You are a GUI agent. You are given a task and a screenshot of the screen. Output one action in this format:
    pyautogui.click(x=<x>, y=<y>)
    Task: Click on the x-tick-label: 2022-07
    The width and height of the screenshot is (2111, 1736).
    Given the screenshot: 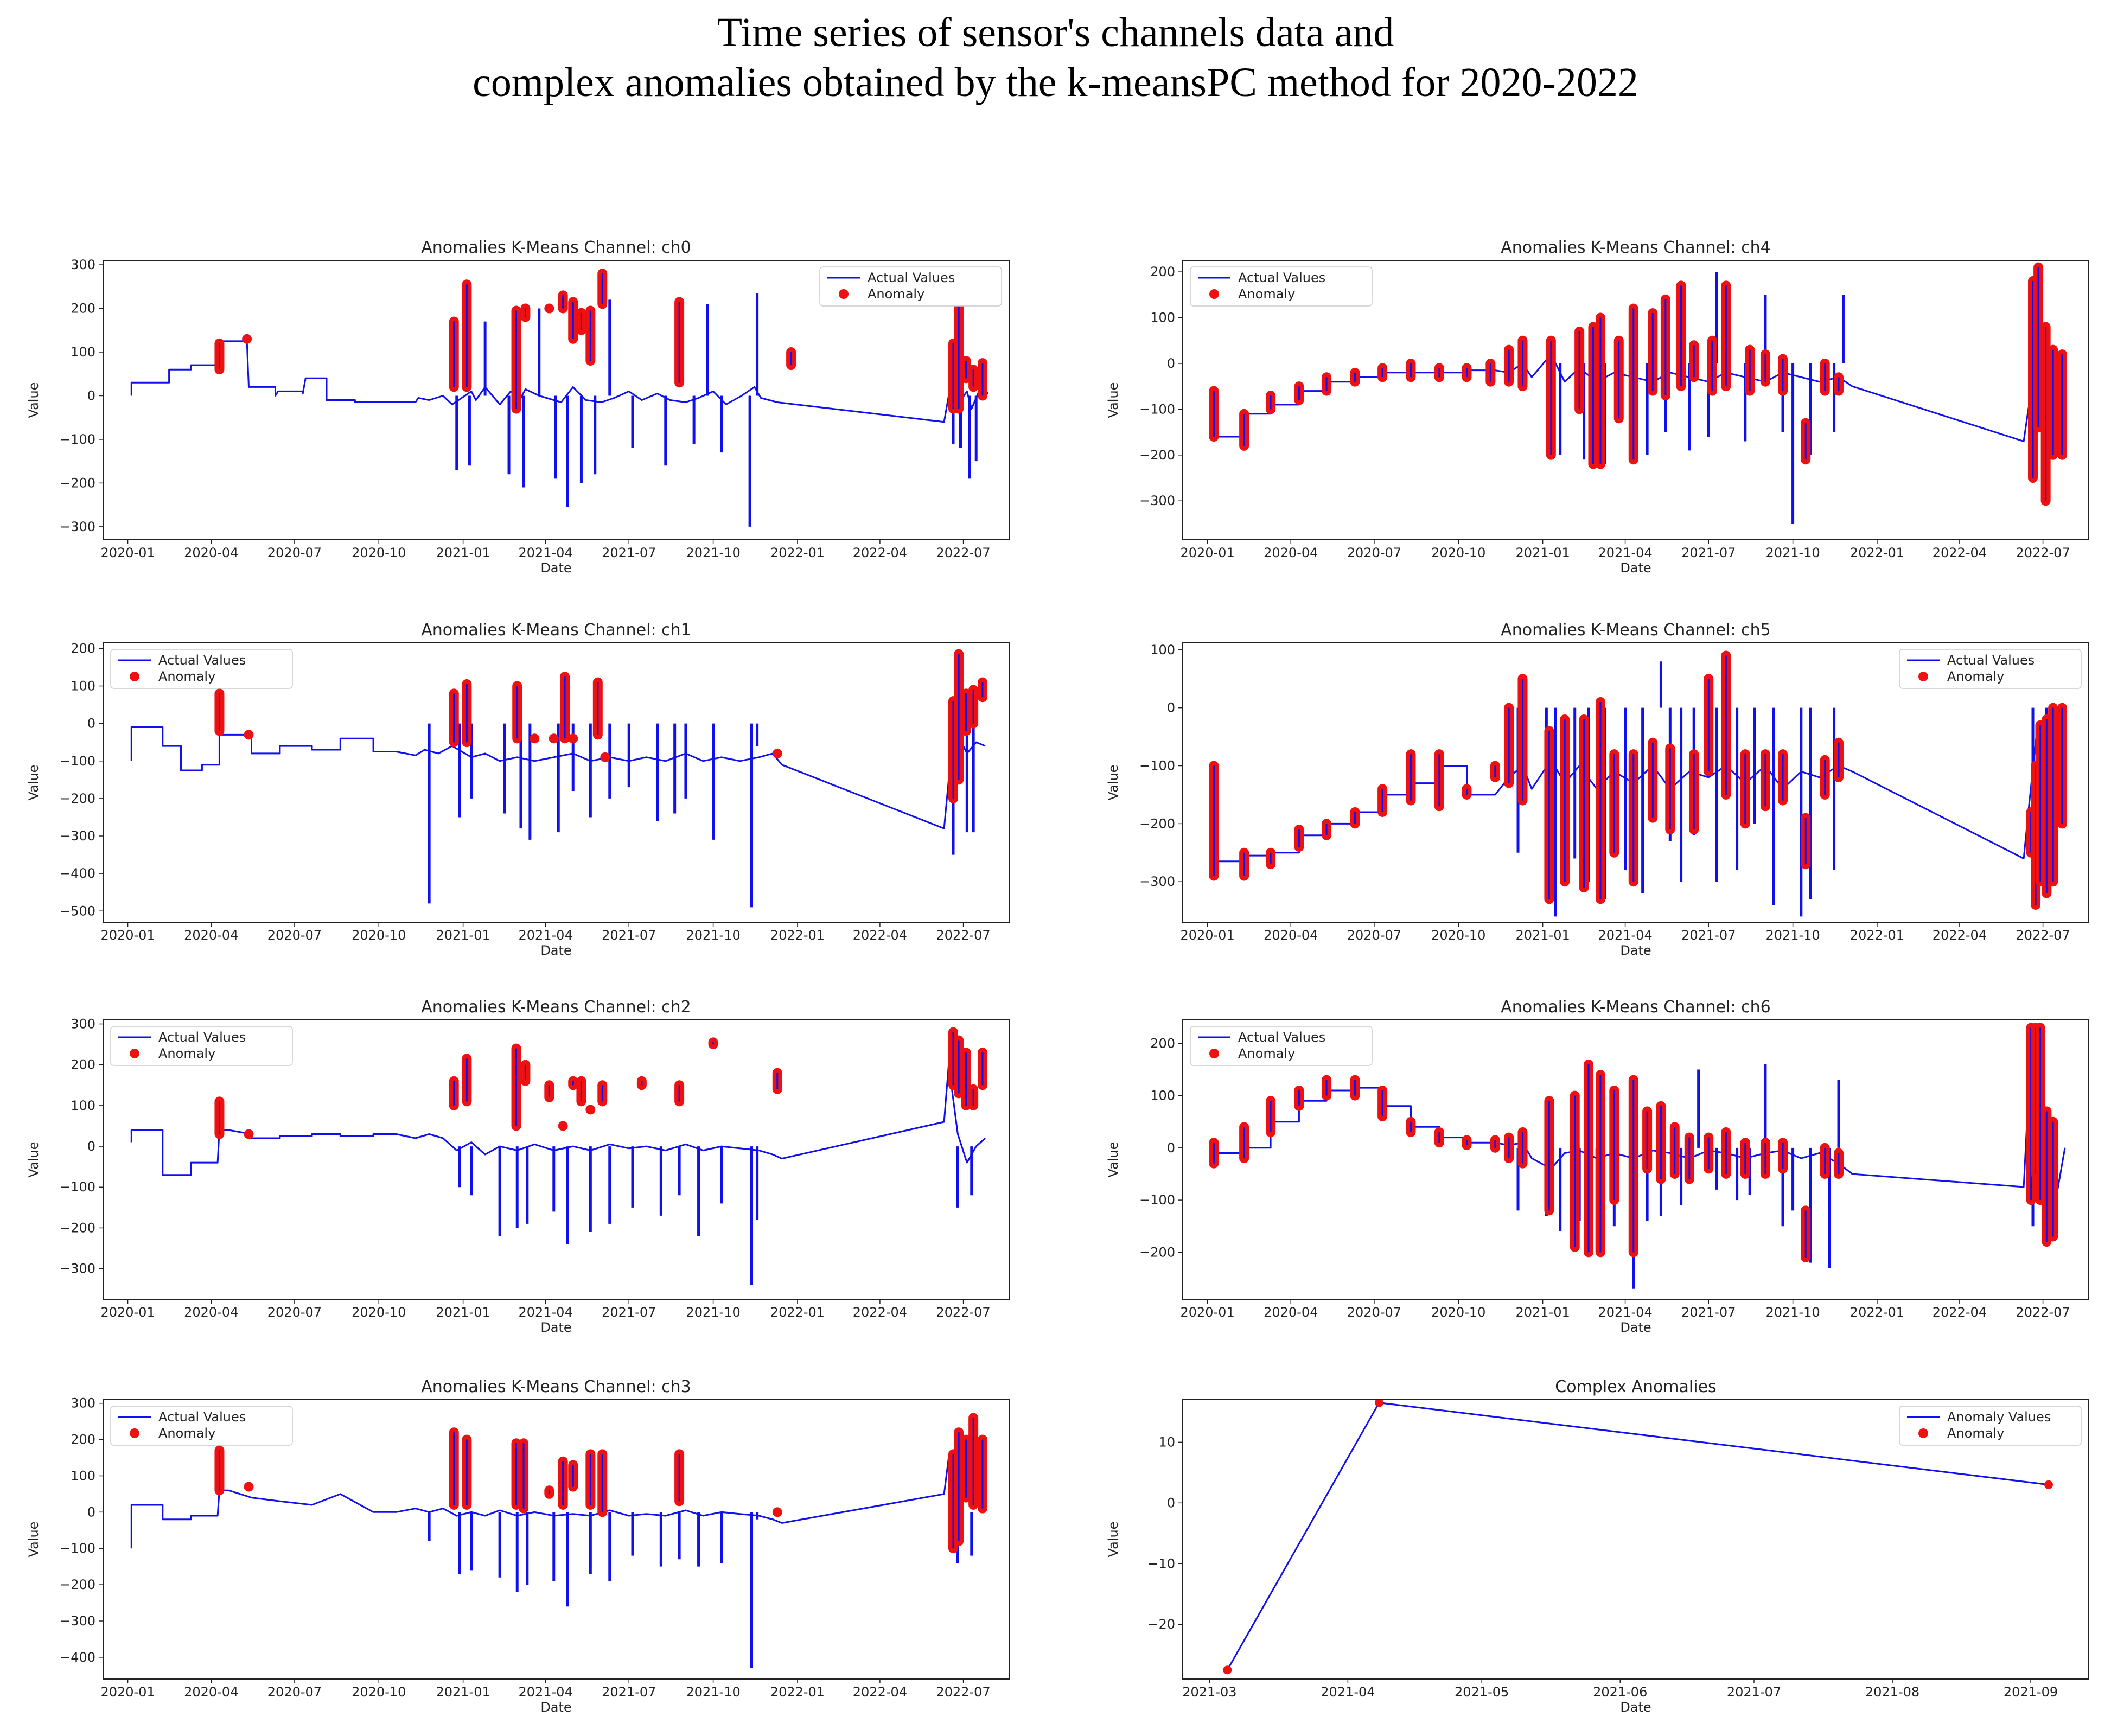 What is the action you would take?
    pyautogui.click(x=2043, y=935)
    